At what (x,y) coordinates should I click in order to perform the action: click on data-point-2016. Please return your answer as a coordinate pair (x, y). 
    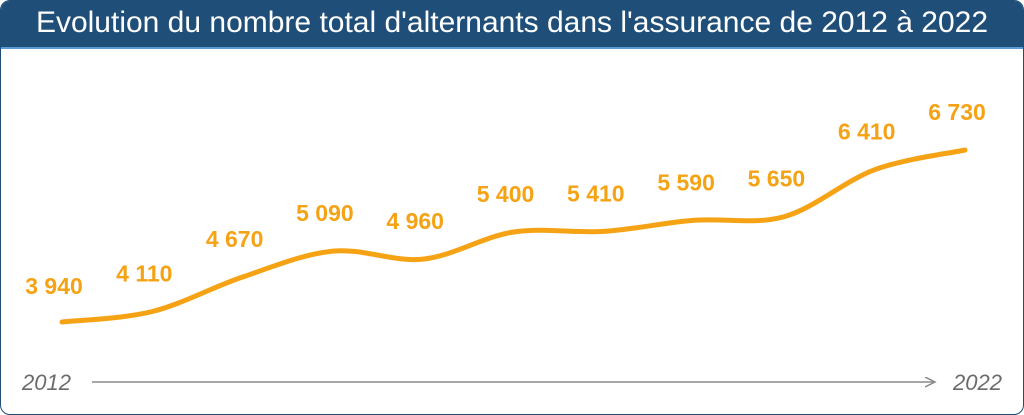
    Looking at the image, I should click on (423, 259).